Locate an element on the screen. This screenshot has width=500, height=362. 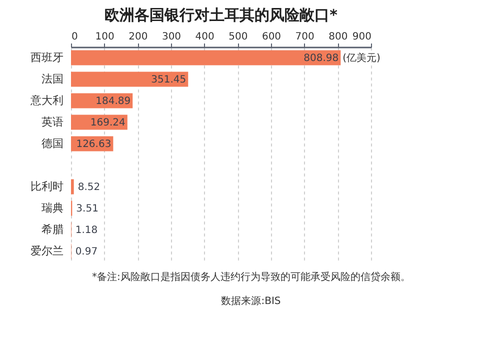
y-tick-label: 西班牙 is located at coordinates (47, 57).